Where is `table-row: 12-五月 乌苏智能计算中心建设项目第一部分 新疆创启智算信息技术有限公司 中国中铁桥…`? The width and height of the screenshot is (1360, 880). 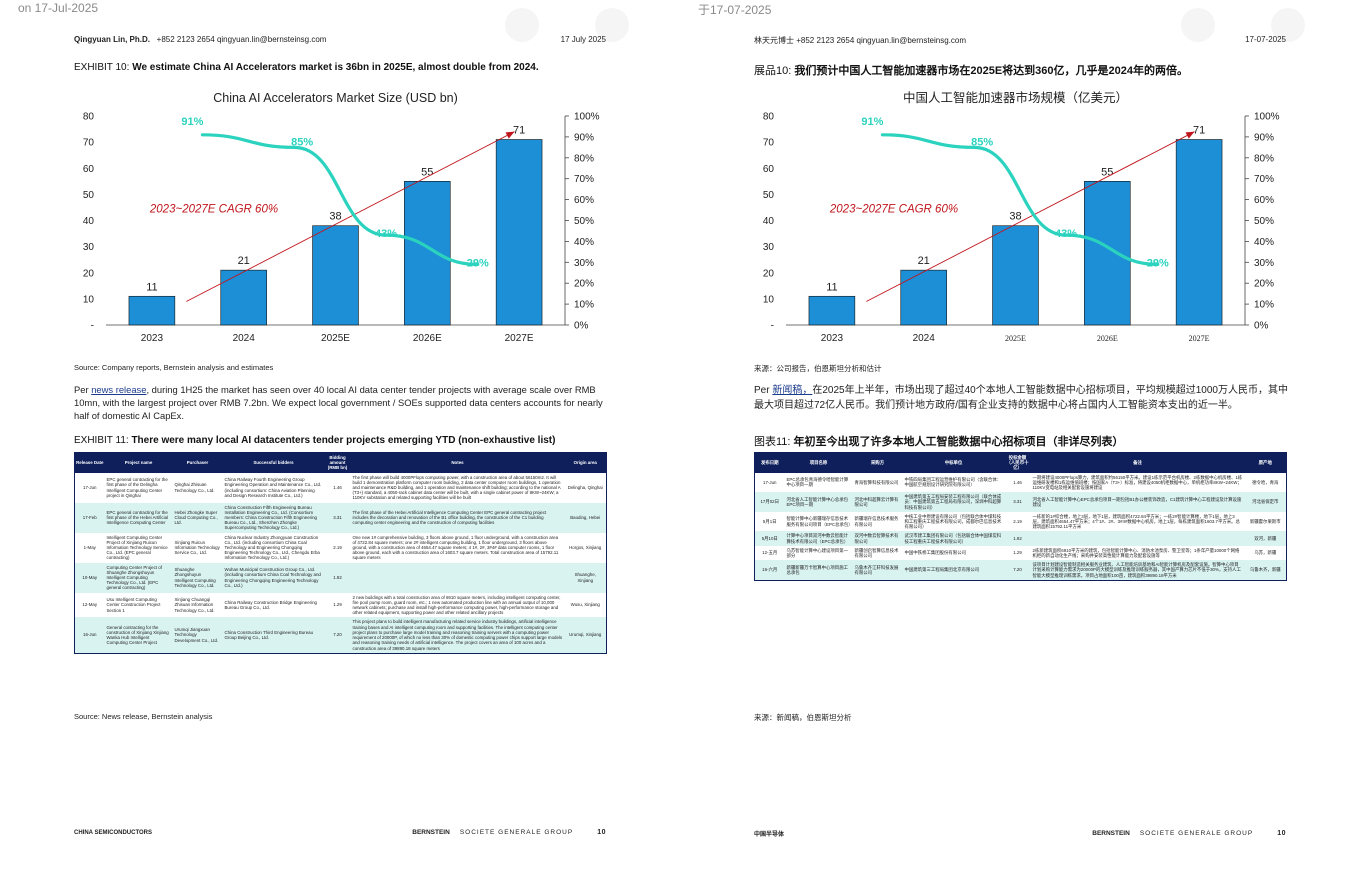
table-row: 12-五月 乌苏智能计算中心建设项目第一部分 新疆创启智算信息技术有限公司 中国中铁桥… is located at coordinates (1020, 553).